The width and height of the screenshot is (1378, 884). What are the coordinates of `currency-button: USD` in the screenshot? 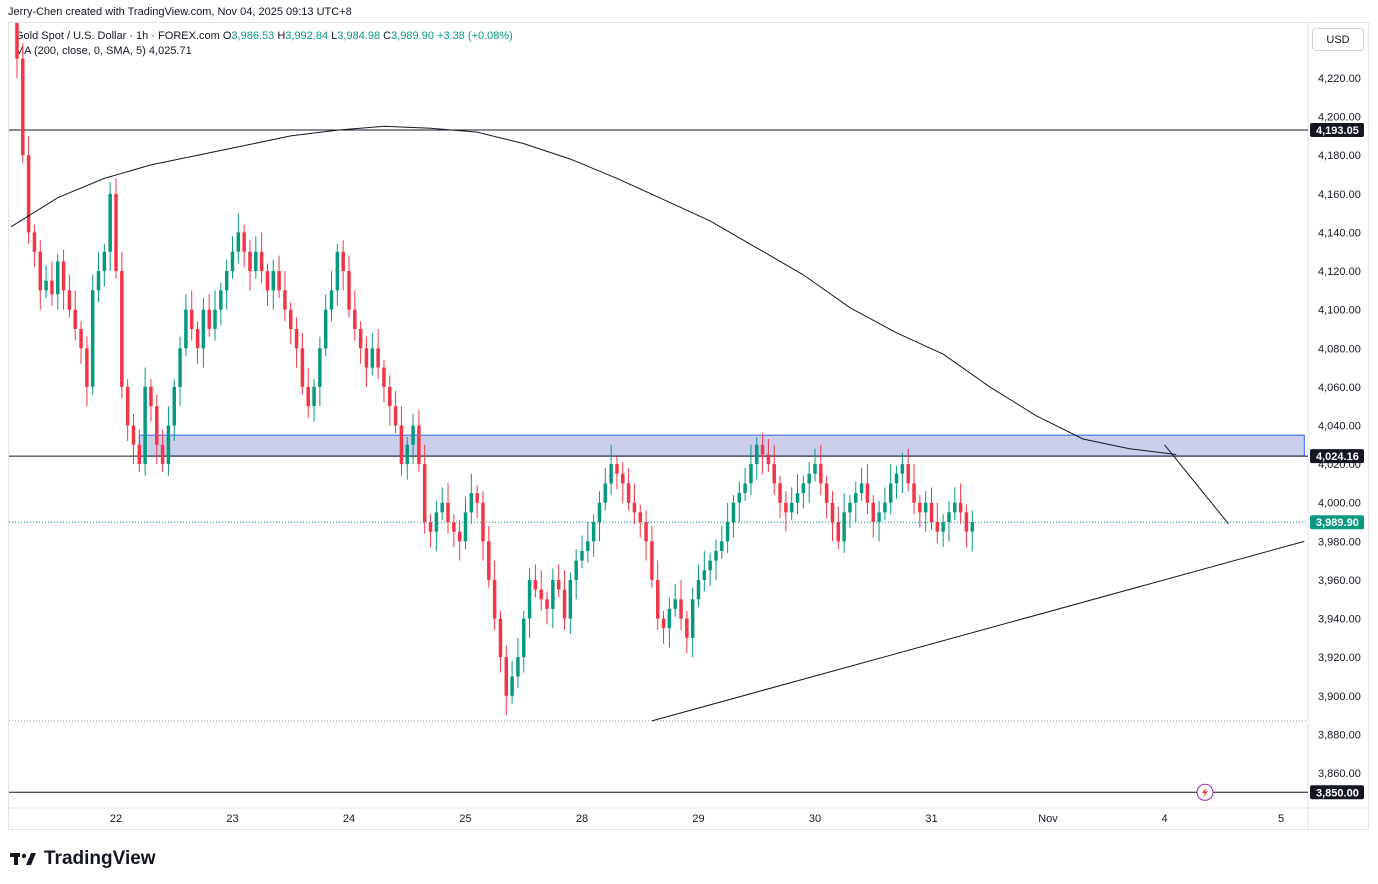 It's located at (1338, 39).